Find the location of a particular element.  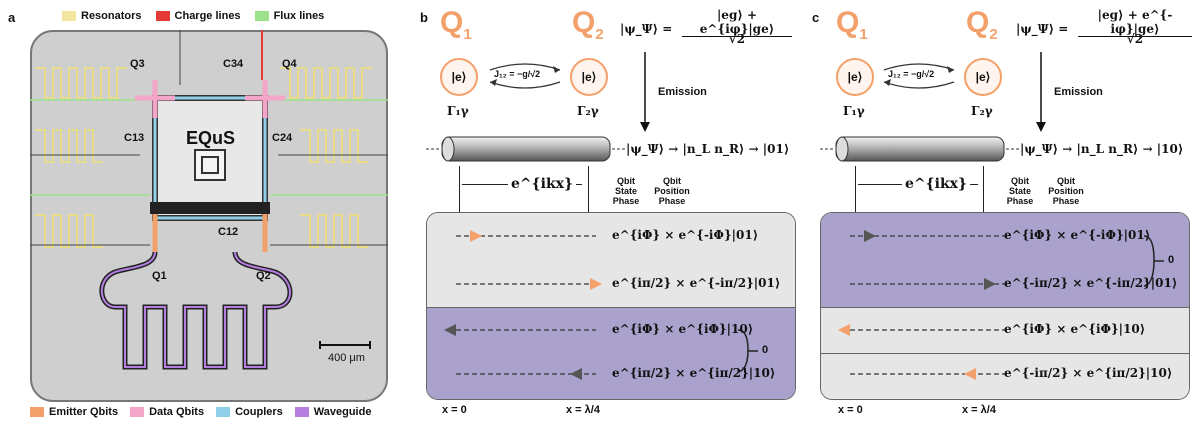

legend-data-qubits: Data Qbits is located at coordinates (167, 412).